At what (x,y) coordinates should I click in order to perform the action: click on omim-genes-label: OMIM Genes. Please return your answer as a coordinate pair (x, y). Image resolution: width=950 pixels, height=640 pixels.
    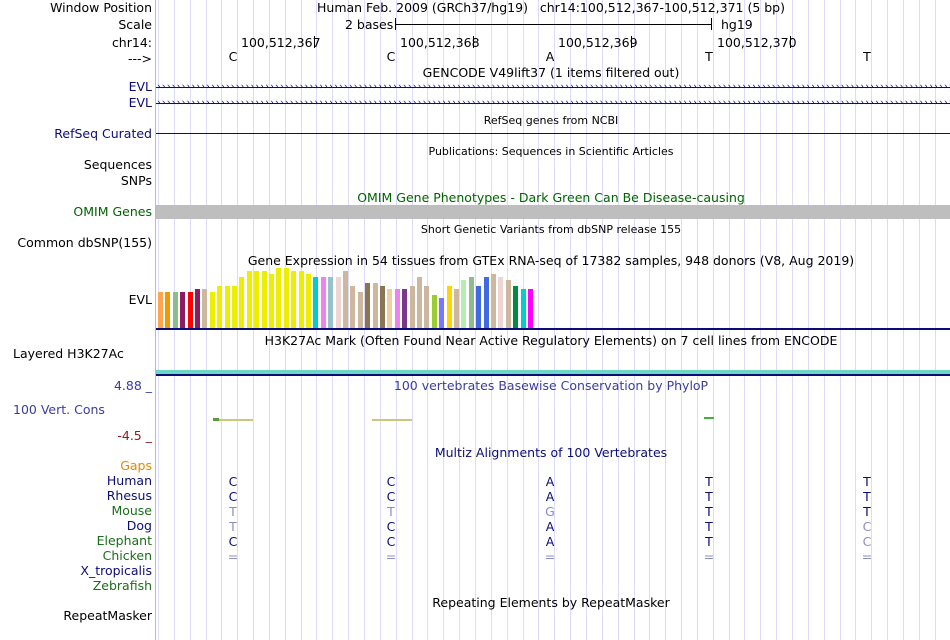
    Looking at the image, I should click on (112, 211).